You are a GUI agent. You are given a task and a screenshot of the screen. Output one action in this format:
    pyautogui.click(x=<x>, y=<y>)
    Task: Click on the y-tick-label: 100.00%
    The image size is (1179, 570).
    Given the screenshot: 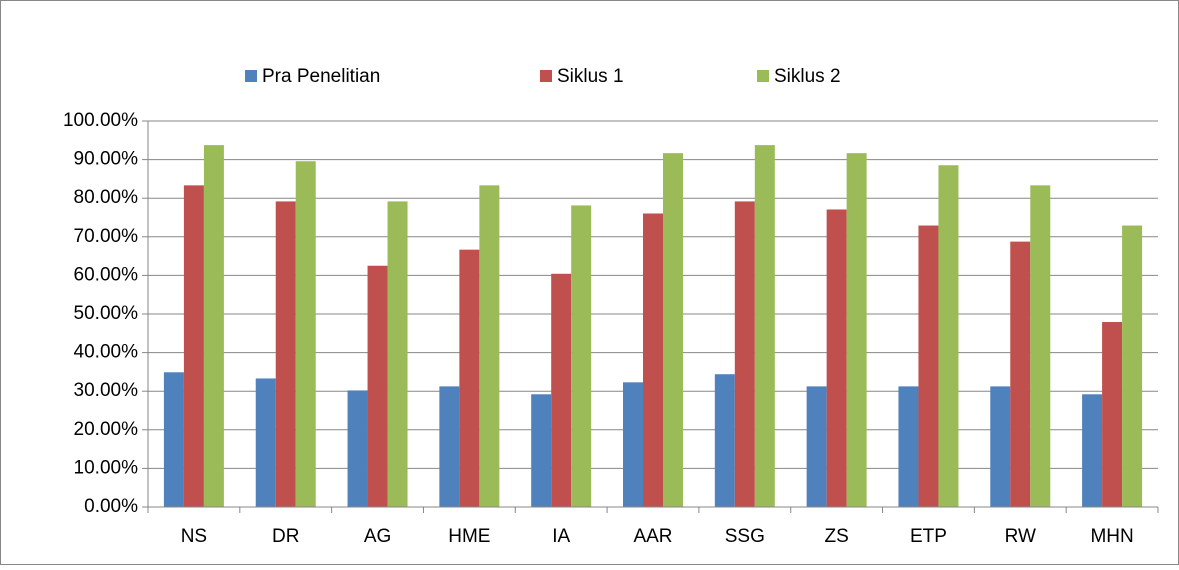 What is the action you would take?
    pyautogui.click(x=100, y=120)
    